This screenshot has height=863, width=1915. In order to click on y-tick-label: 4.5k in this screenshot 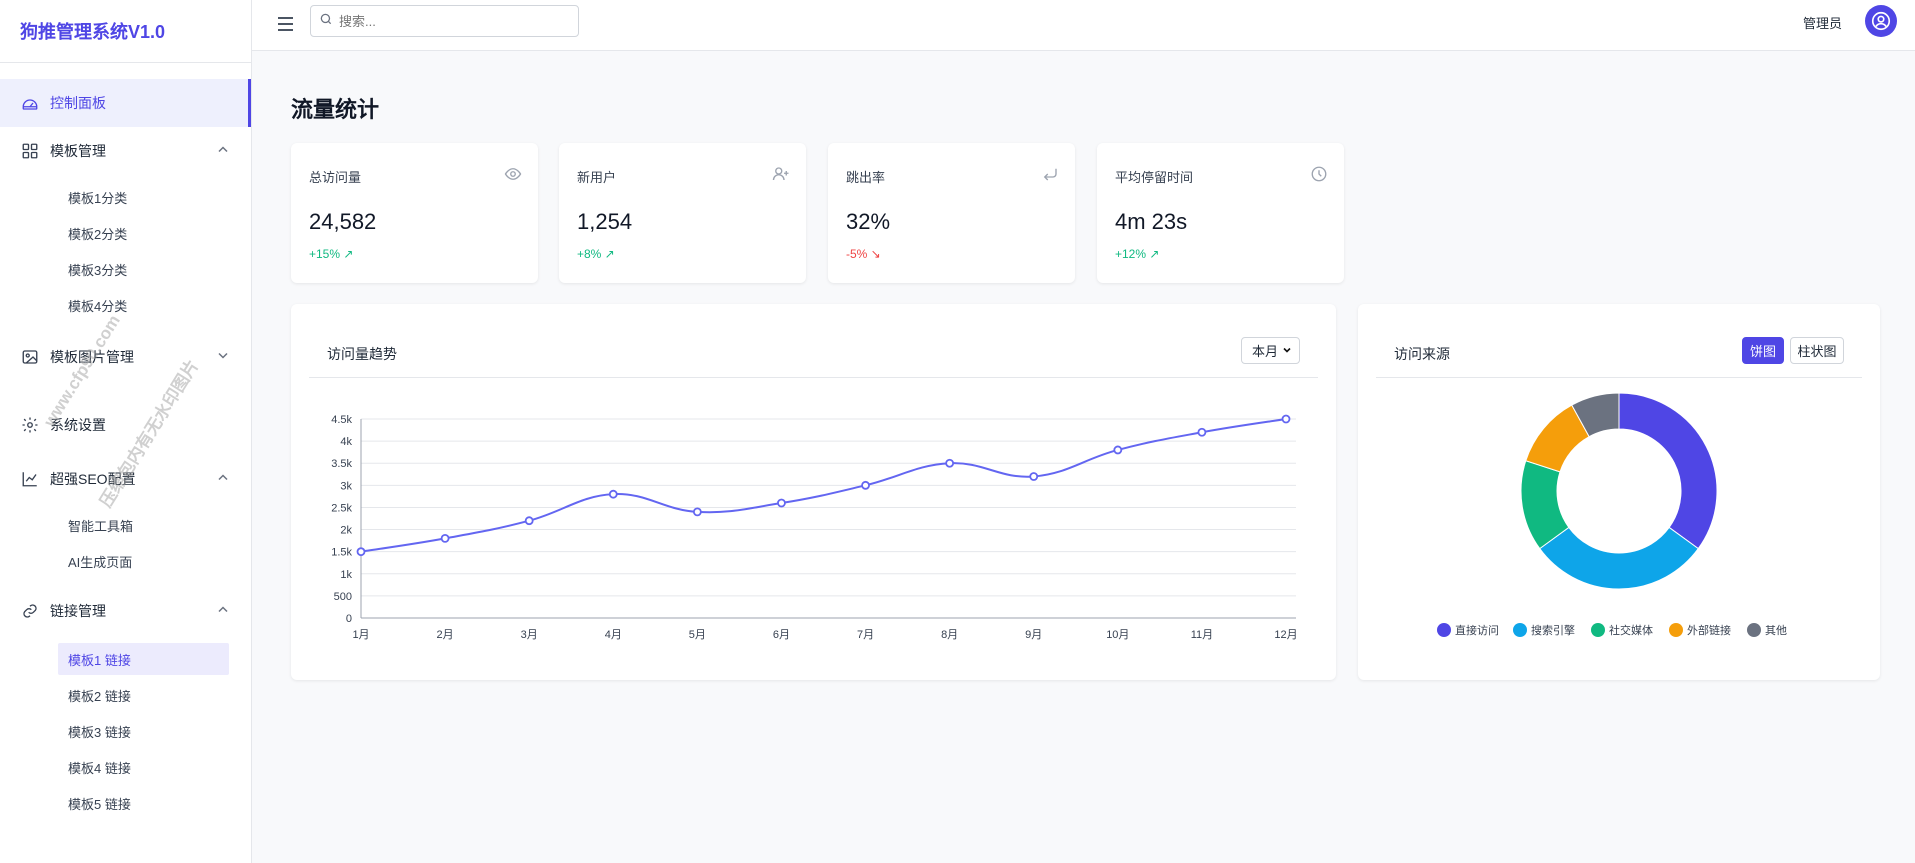, I will do `click(341, 420)`.